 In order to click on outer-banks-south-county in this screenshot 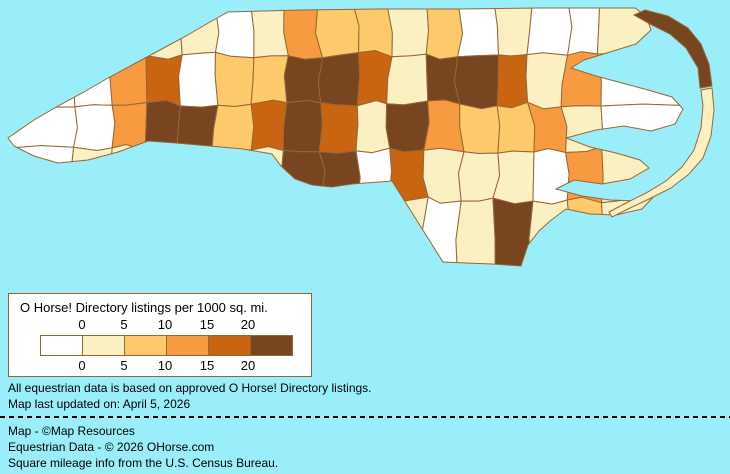, I will do `click(661, 152)`.